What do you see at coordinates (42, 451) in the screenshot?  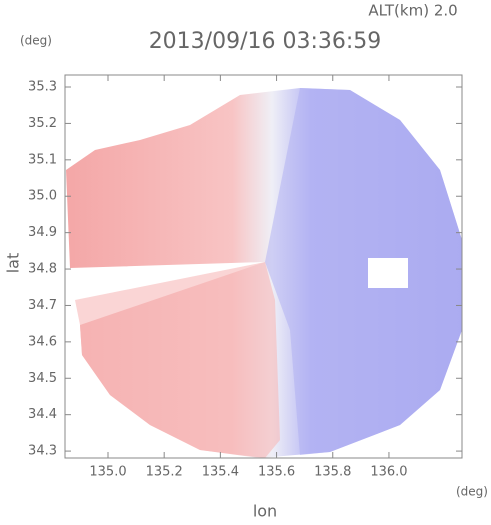 I see `y-tick-label: 34.3` at bounding box center [42, 451].